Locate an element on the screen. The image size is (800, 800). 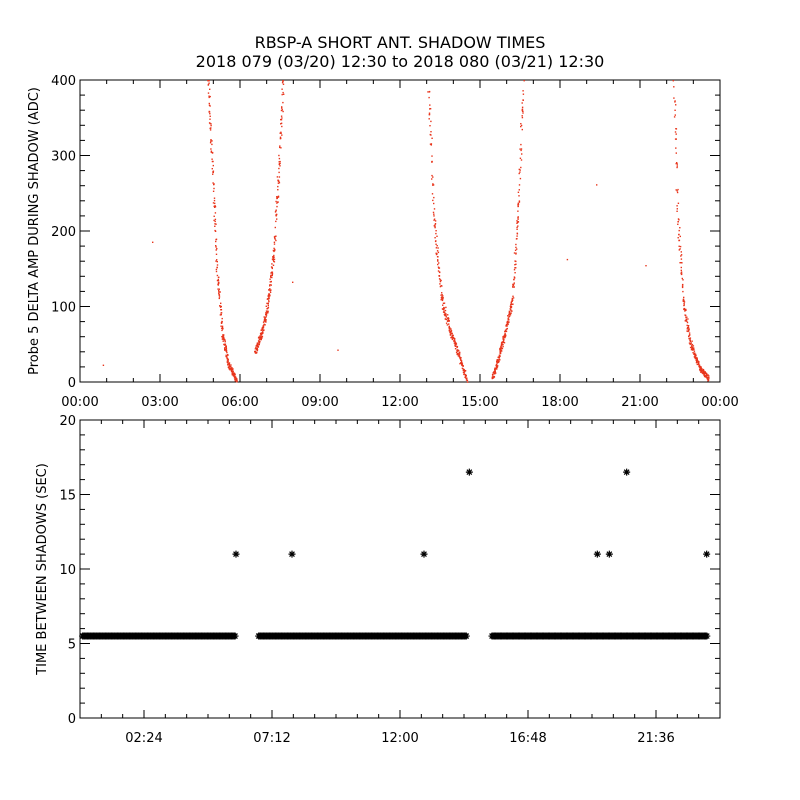
y-tick-label: 0 is located at coordinates (72, 719).